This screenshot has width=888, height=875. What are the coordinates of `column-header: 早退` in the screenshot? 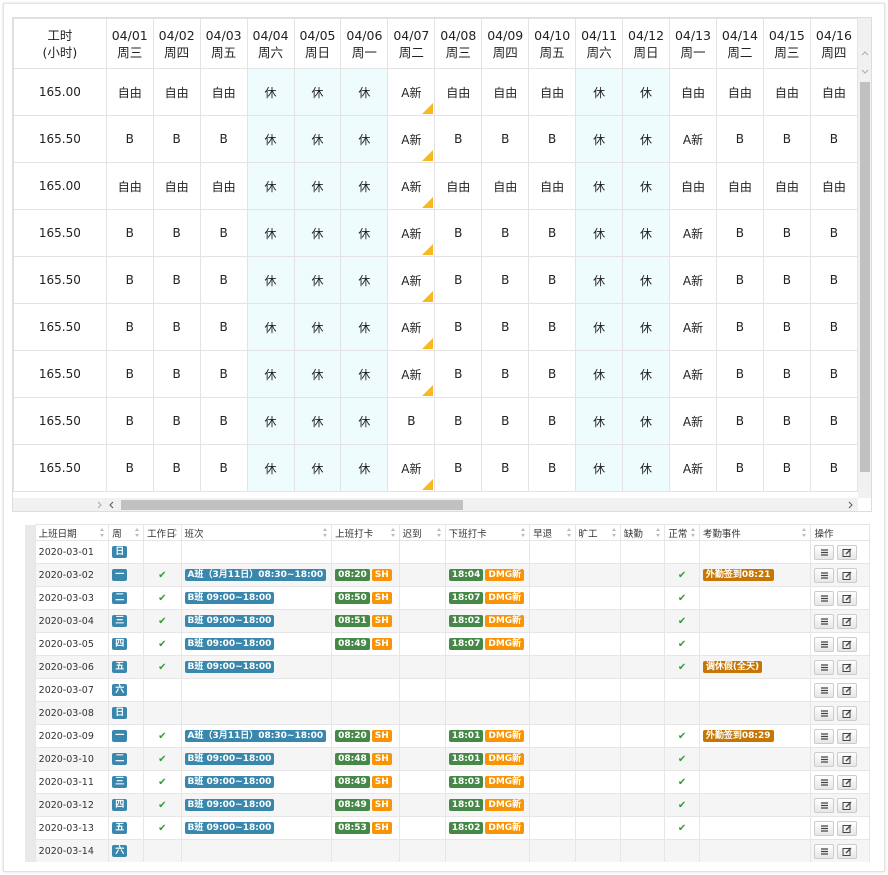 It's located at (552, 532).